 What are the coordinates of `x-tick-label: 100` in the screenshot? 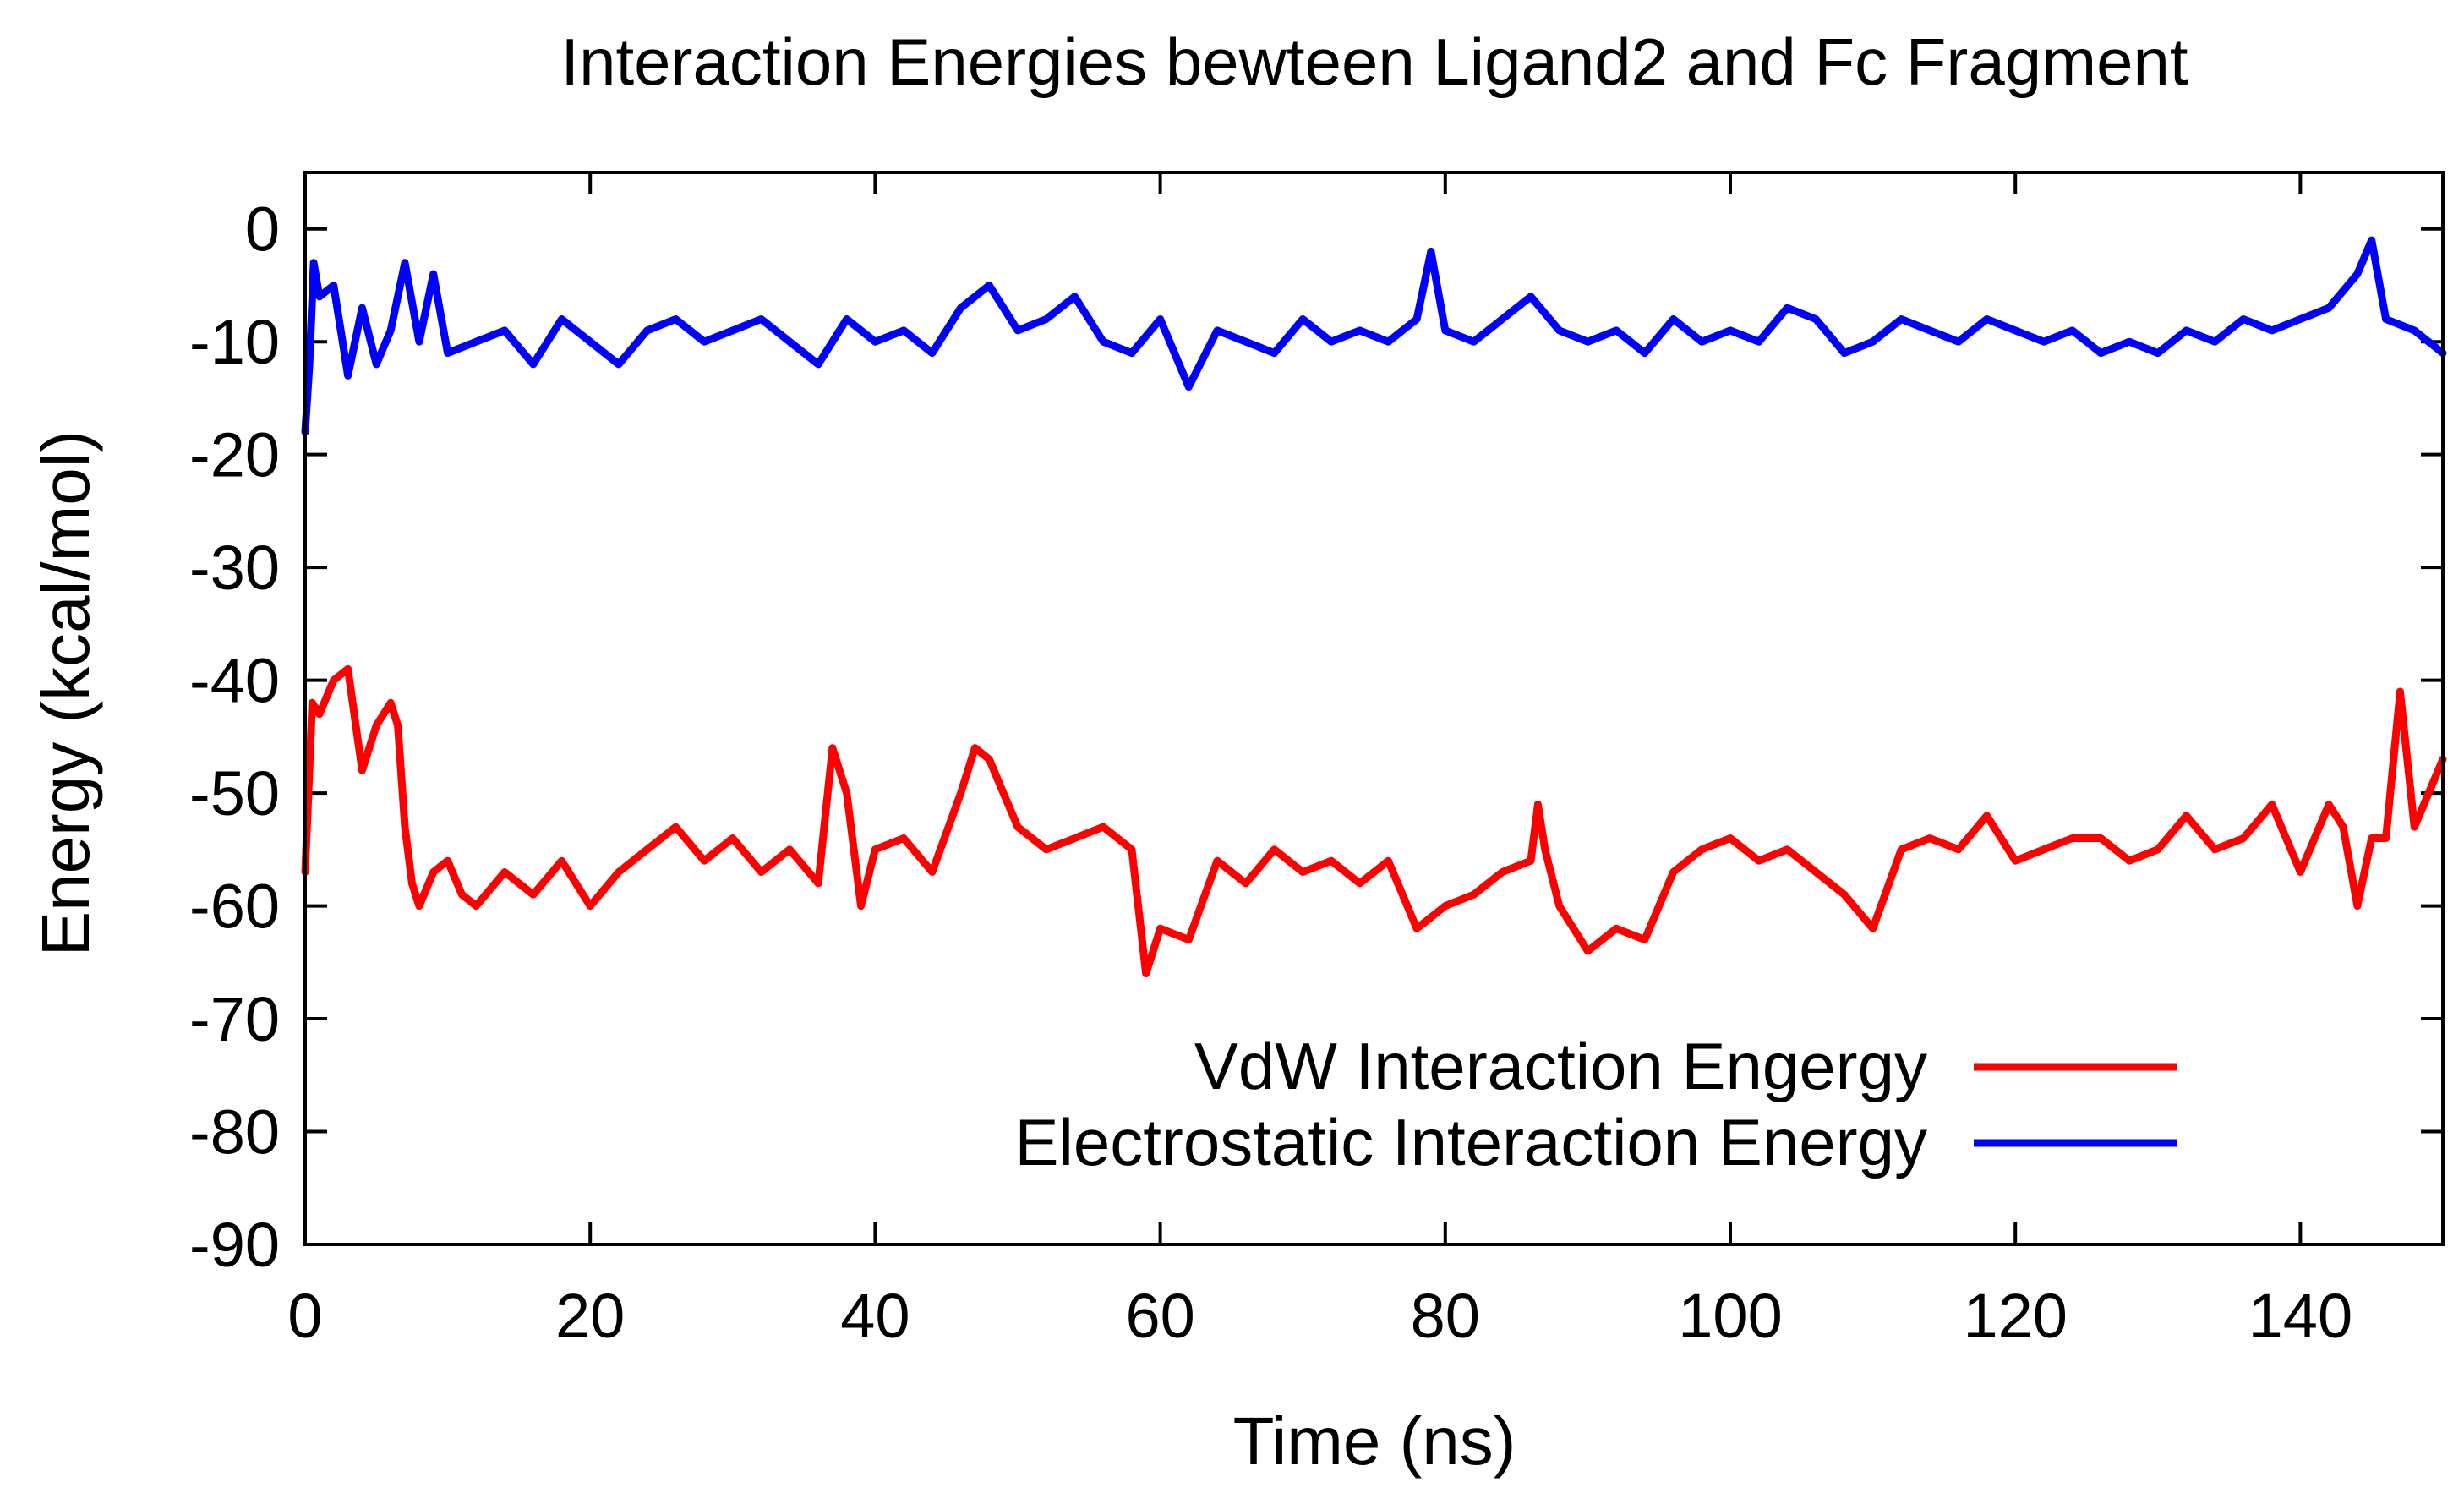 It's located at (1730, 1316).